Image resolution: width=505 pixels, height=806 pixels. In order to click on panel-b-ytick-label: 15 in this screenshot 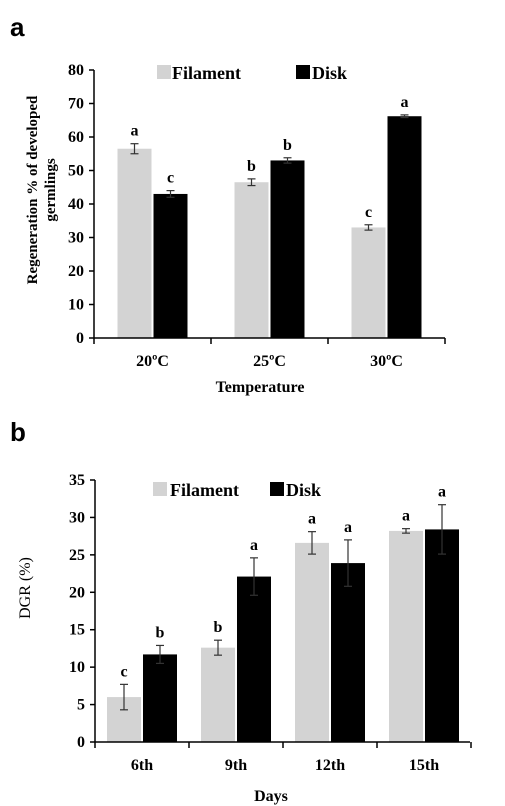, I will do `click(77, 630)`.